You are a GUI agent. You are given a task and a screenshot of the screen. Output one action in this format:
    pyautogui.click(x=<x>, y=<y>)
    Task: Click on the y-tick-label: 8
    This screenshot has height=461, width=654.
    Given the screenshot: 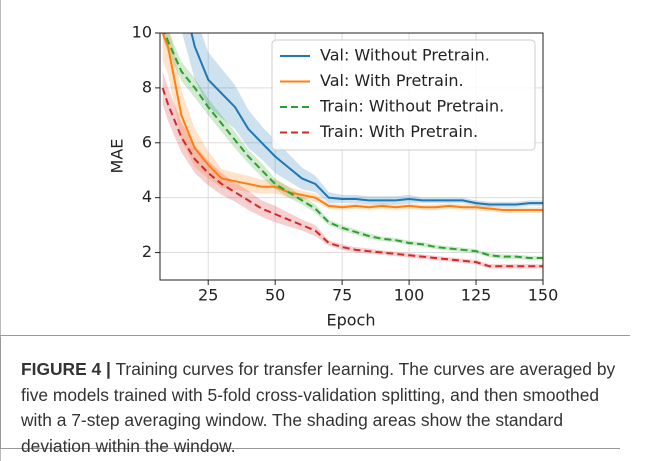 What is the action you would take?
    pyautogui.click(x=147, y=86)
    